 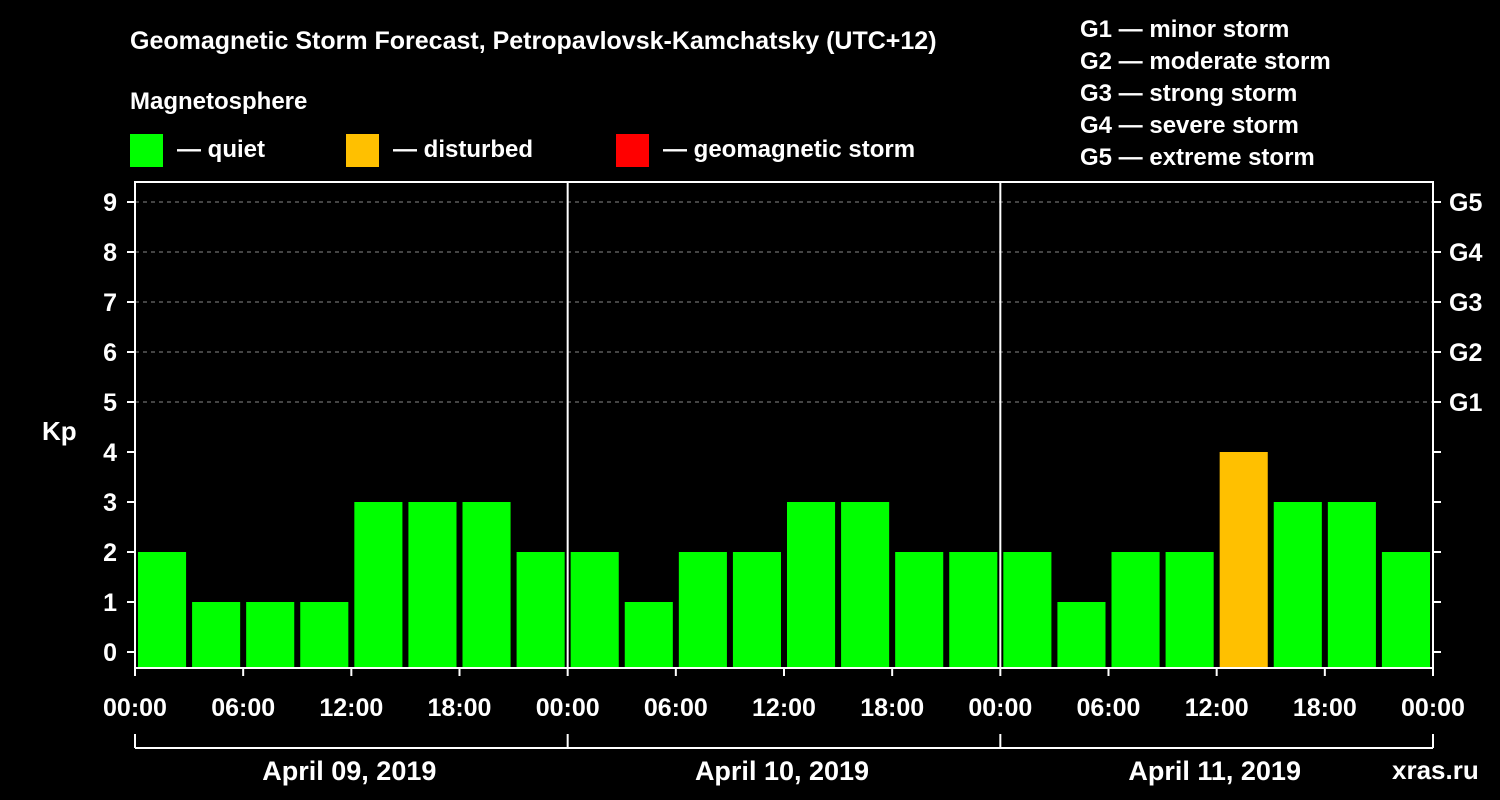 What do you see at coordinates (349, 771) in the screenshot?
I see `day-label: April 09, 2019` at bounding box center [349, 771].